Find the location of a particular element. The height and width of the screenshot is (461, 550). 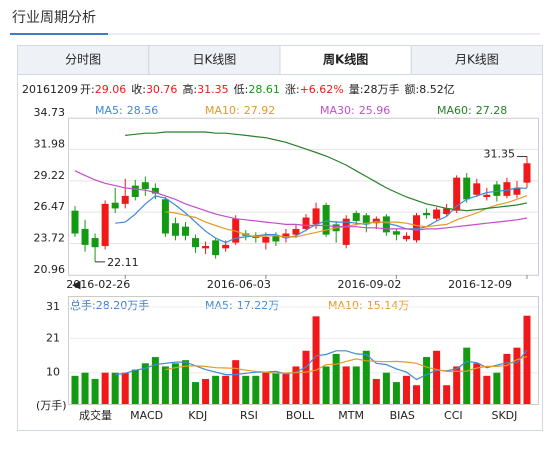

indicator-tab: MTM is located at coordinates (351, 415).